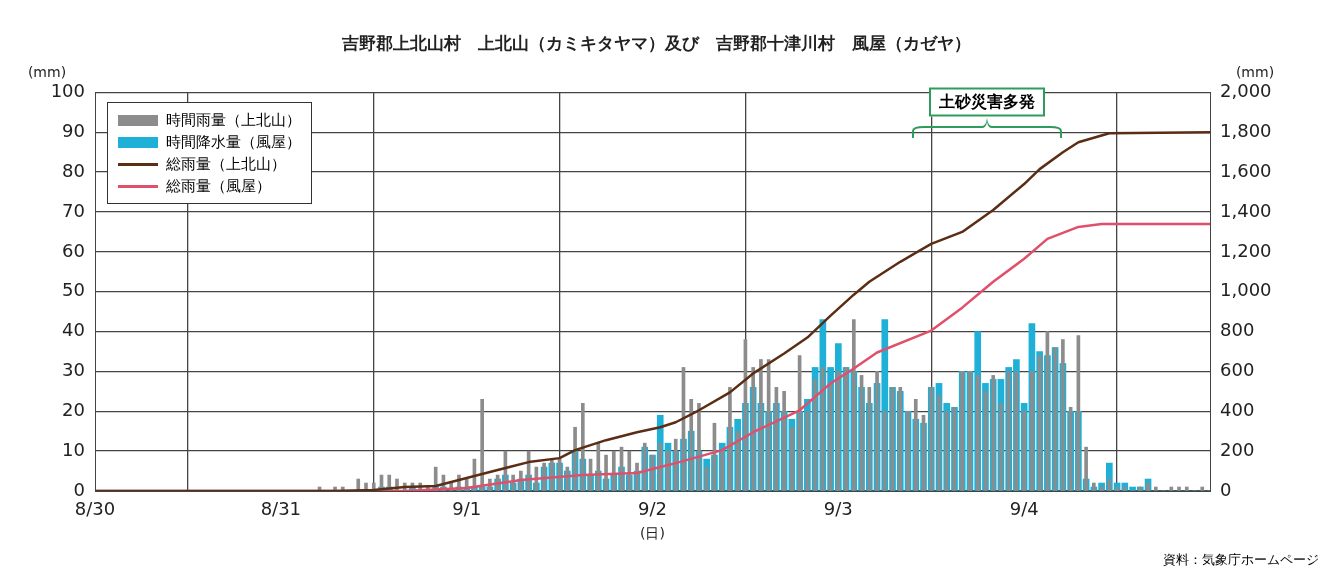 The height and width of the screenshot is (571, 1323). I want to click on y-tick-label: 30, so click(73, 370).